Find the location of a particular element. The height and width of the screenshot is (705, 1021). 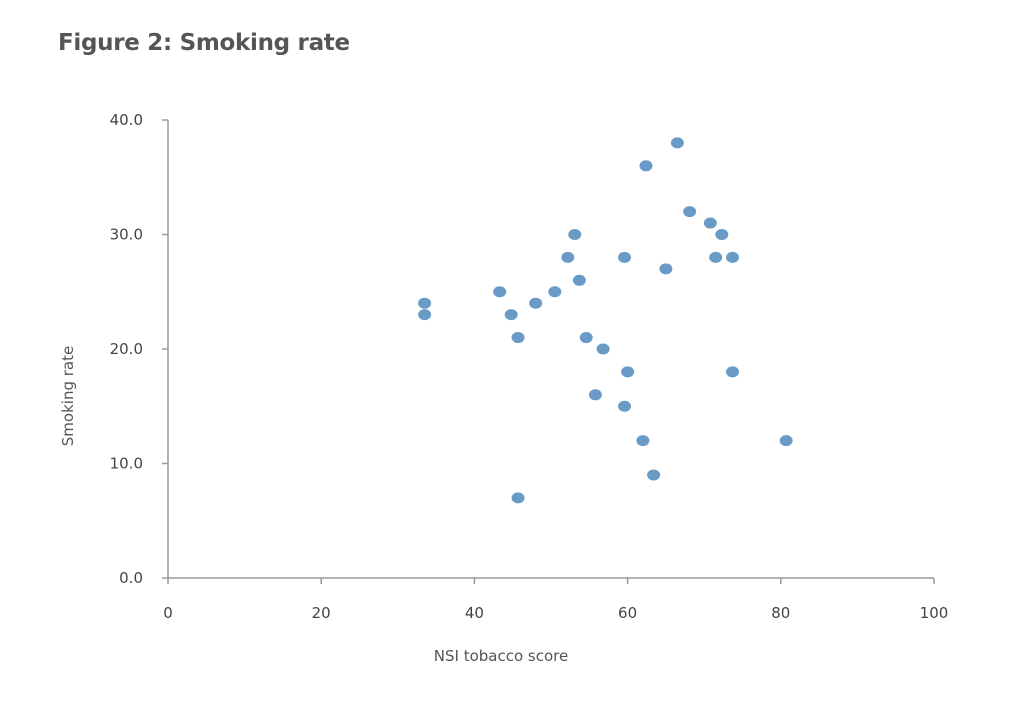

y-tick-label: 10.0 is located at coordinates (126, 464).